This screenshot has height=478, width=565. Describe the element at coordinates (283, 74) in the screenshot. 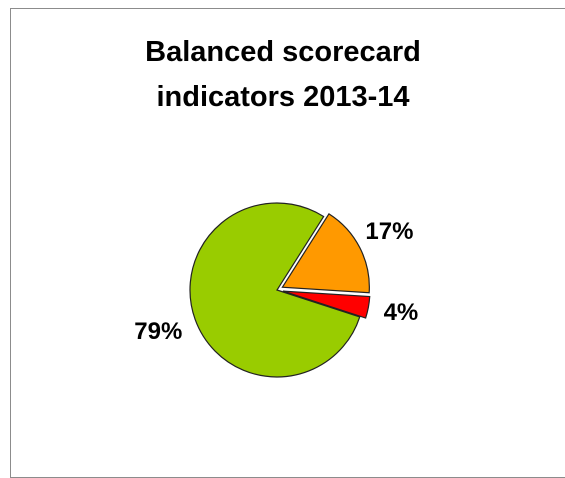

I see `chart-title: Balanced scorecard indicators 2013-14` at that location.